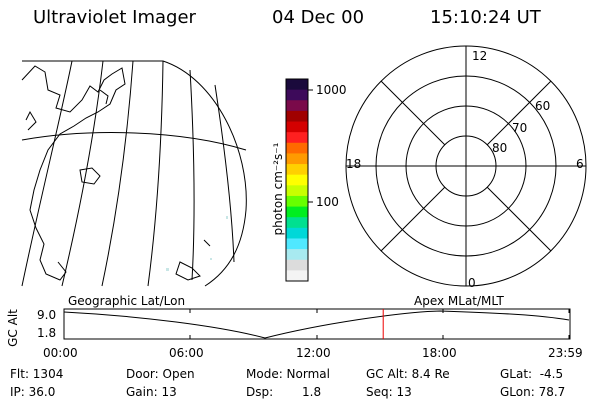 This screenshot has width=600, height=400. Describe the element at coordinates (565, 353) in the screenshot. I see `timeline-xtick-2359: 23:59` at that location.